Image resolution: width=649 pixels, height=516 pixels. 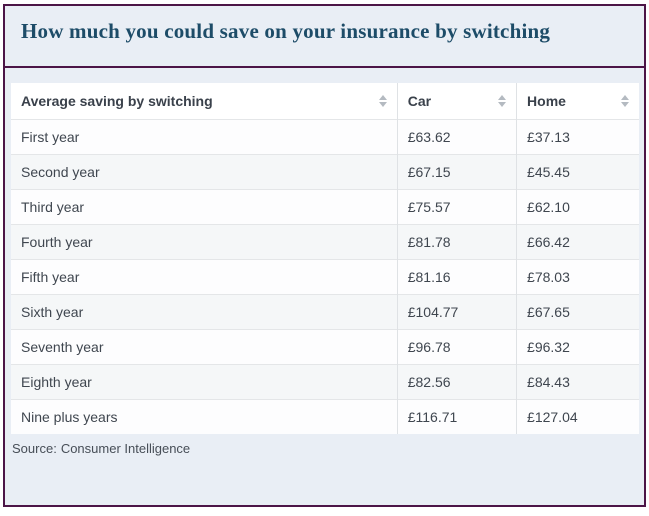 What do you see at coordinates (324, 445) in the screenshot?
I see `source-attribution: Source: Consumer Intelligence` at bounding box center [324, 445].